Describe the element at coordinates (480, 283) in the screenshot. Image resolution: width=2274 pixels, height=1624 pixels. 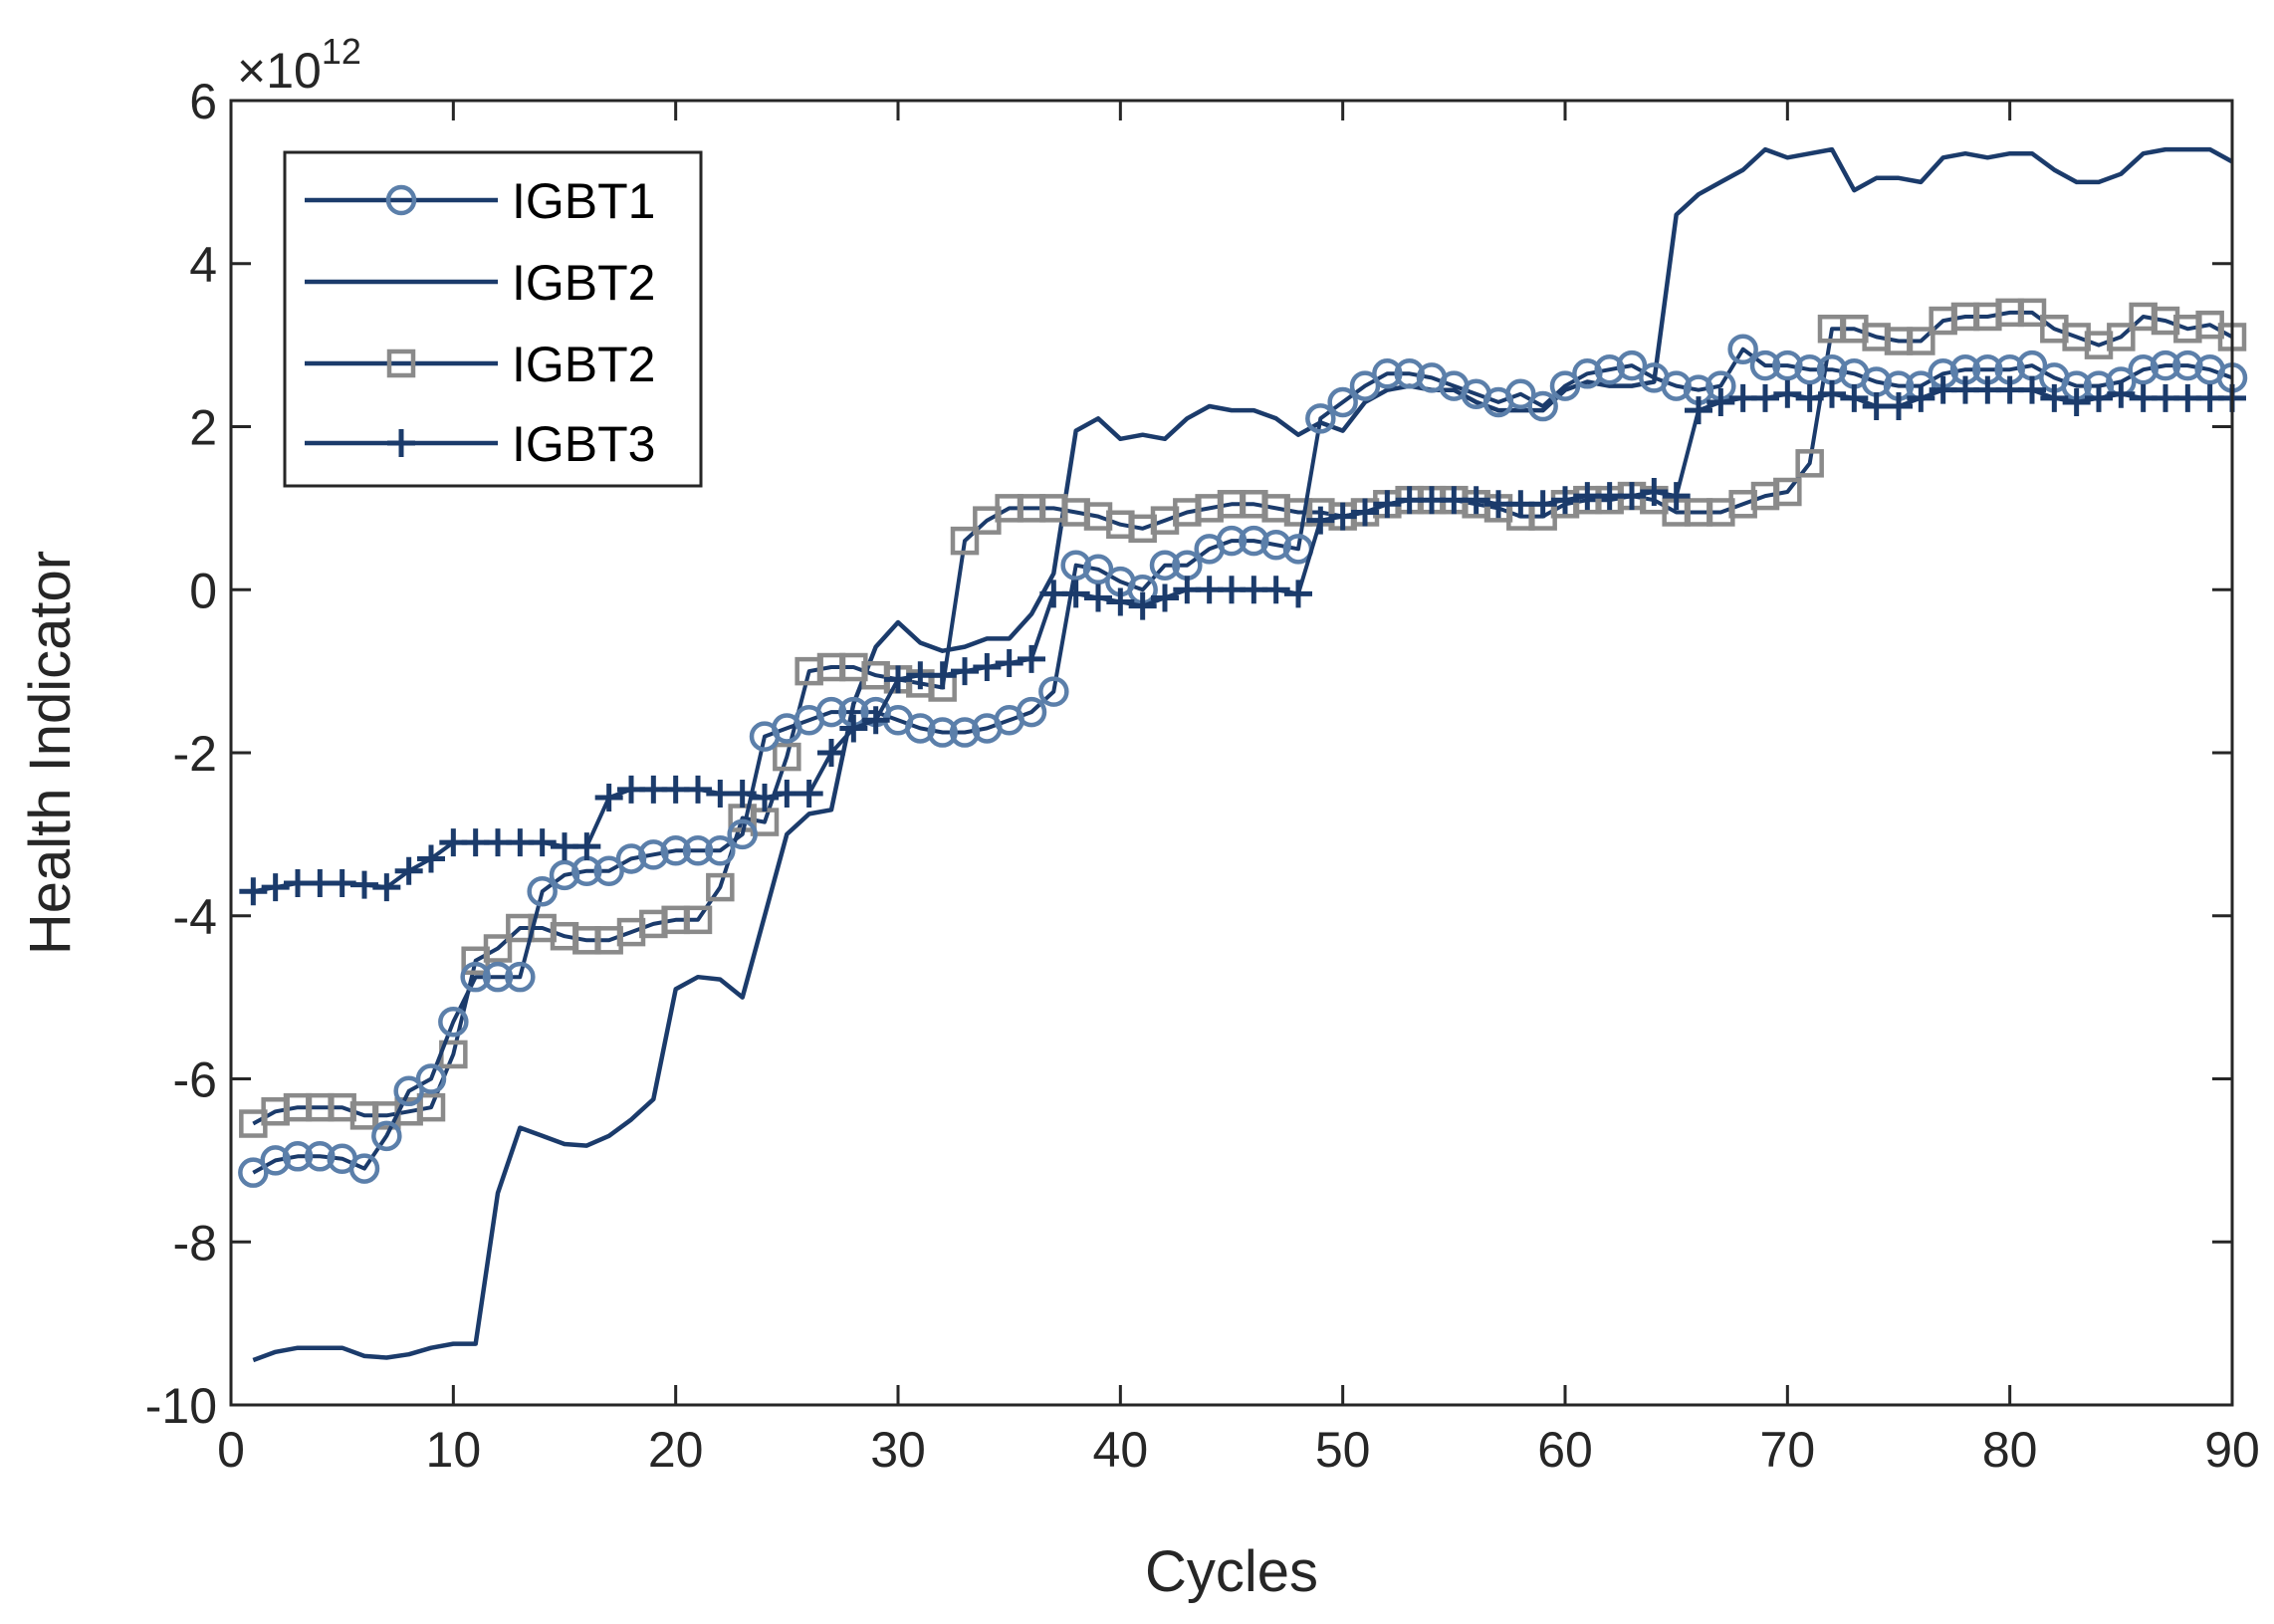
I see `legend-entry-1: IGBT2` at that location.